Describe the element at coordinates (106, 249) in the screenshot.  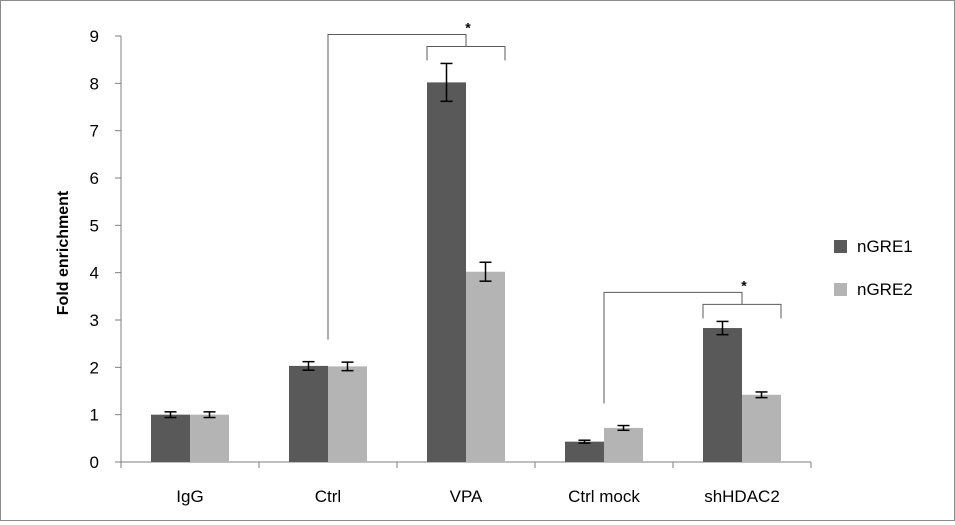
I see `y-axis: 0 1 2 3 4 5 6 7 8 9` at that location.